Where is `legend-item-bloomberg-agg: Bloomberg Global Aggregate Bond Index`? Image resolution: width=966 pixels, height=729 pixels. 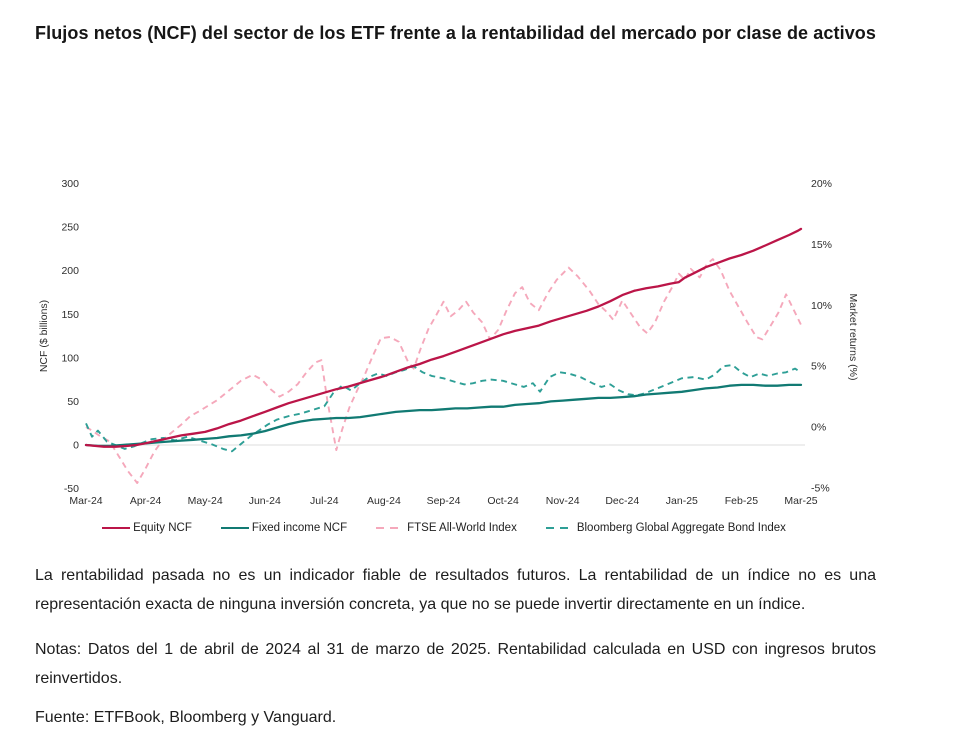
legend-item-bloomberg-agg: Bloomberg Global Aggregate Bond Index is located at coordinates (665, 528).